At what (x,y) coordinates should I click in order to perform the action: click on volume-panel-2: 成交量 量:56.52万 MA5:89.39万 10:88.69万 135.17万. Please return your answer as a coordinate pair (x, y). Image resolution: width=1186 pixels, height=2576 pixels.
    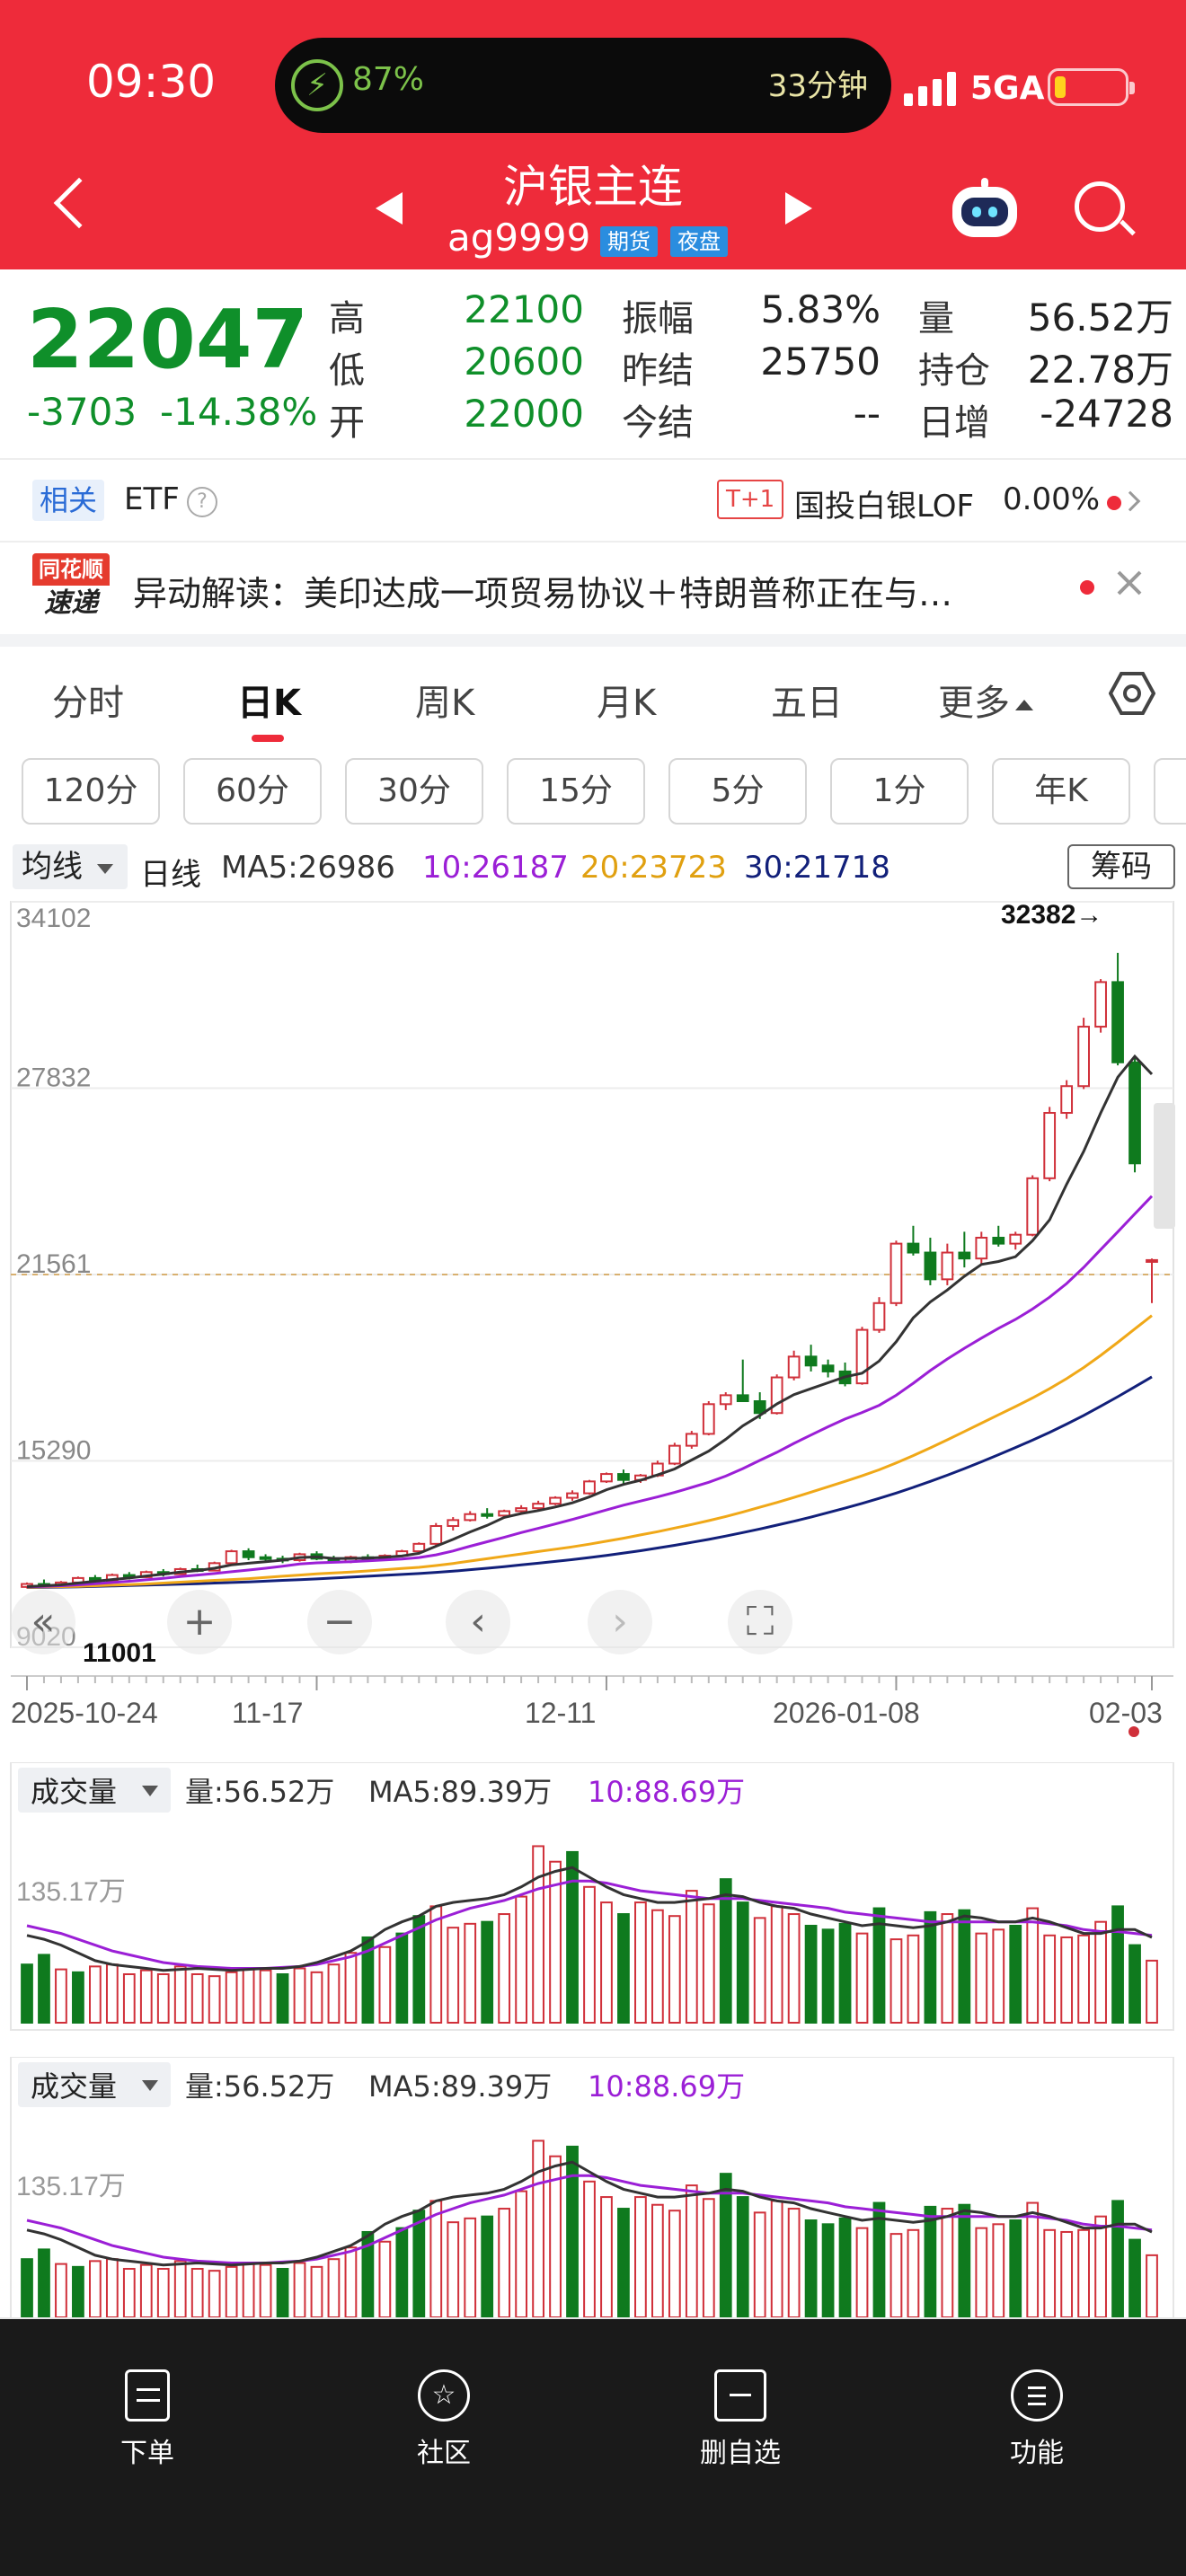
    Looking at the image, I should click on (593, 2191).